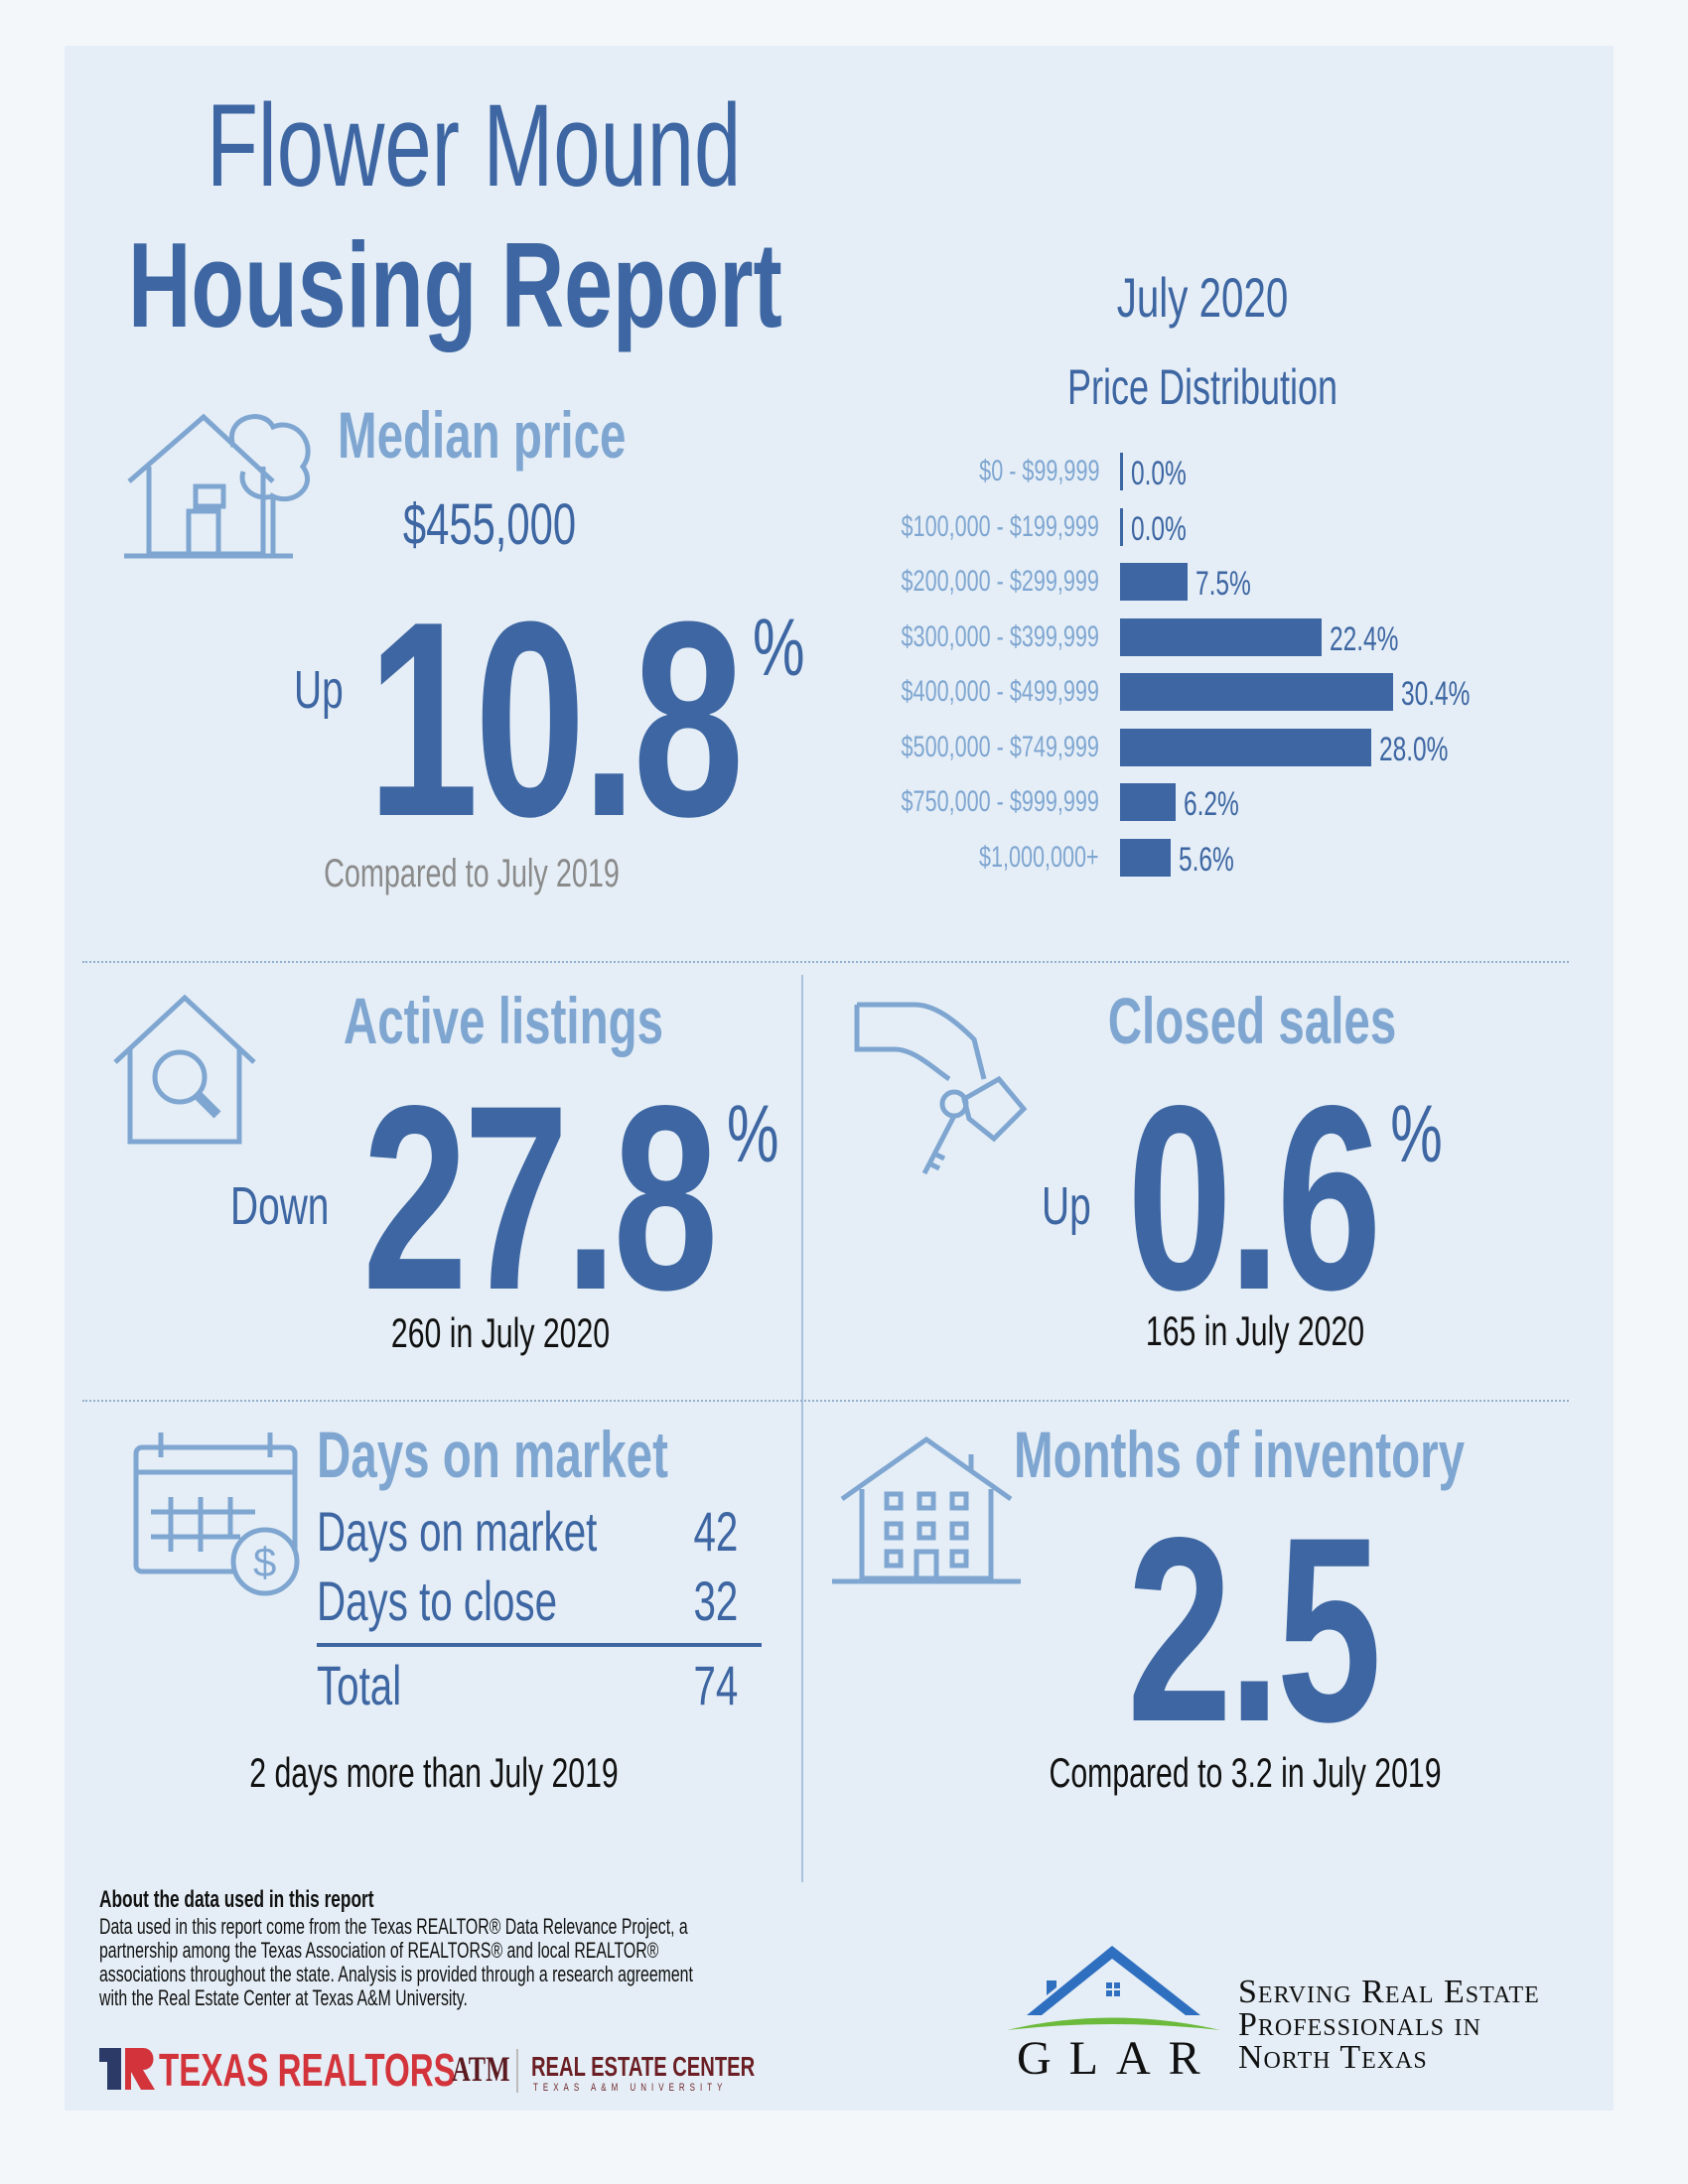  Describe the element at coordinates (1240, 1454) in the screenshot. I see `inventory-heading: Months of inventory` at that location.